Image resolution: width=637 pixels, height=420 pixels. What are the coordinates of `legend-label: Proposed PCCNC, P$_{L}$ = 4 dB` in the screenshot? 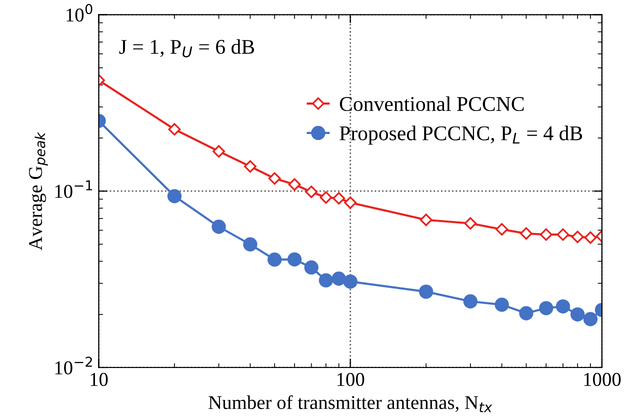 It's located at (461, 135).